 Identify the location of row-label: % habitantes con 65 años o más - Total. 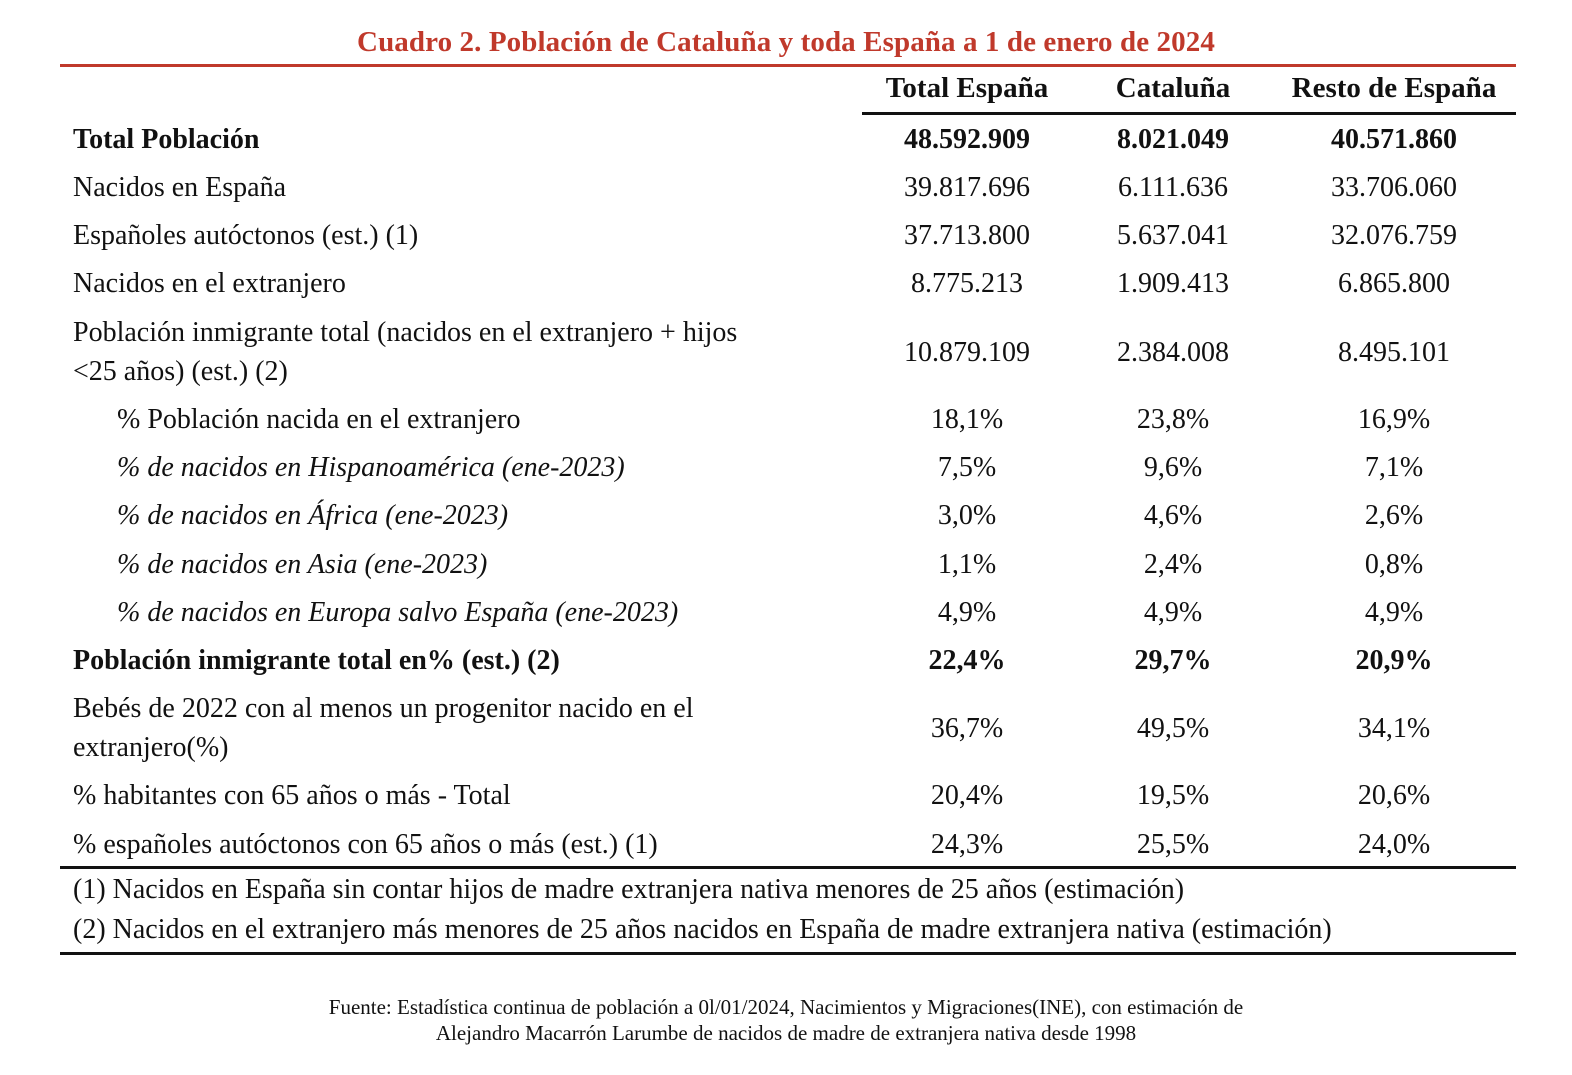
(292, 795).